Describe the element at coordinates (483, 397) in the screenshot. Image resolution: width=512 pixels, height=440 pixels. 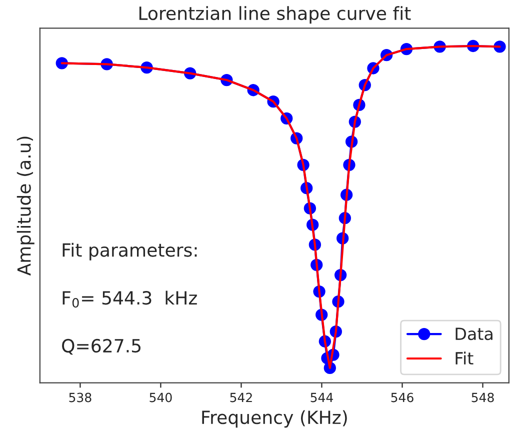
I see `x-tick-label: 548` at that location.